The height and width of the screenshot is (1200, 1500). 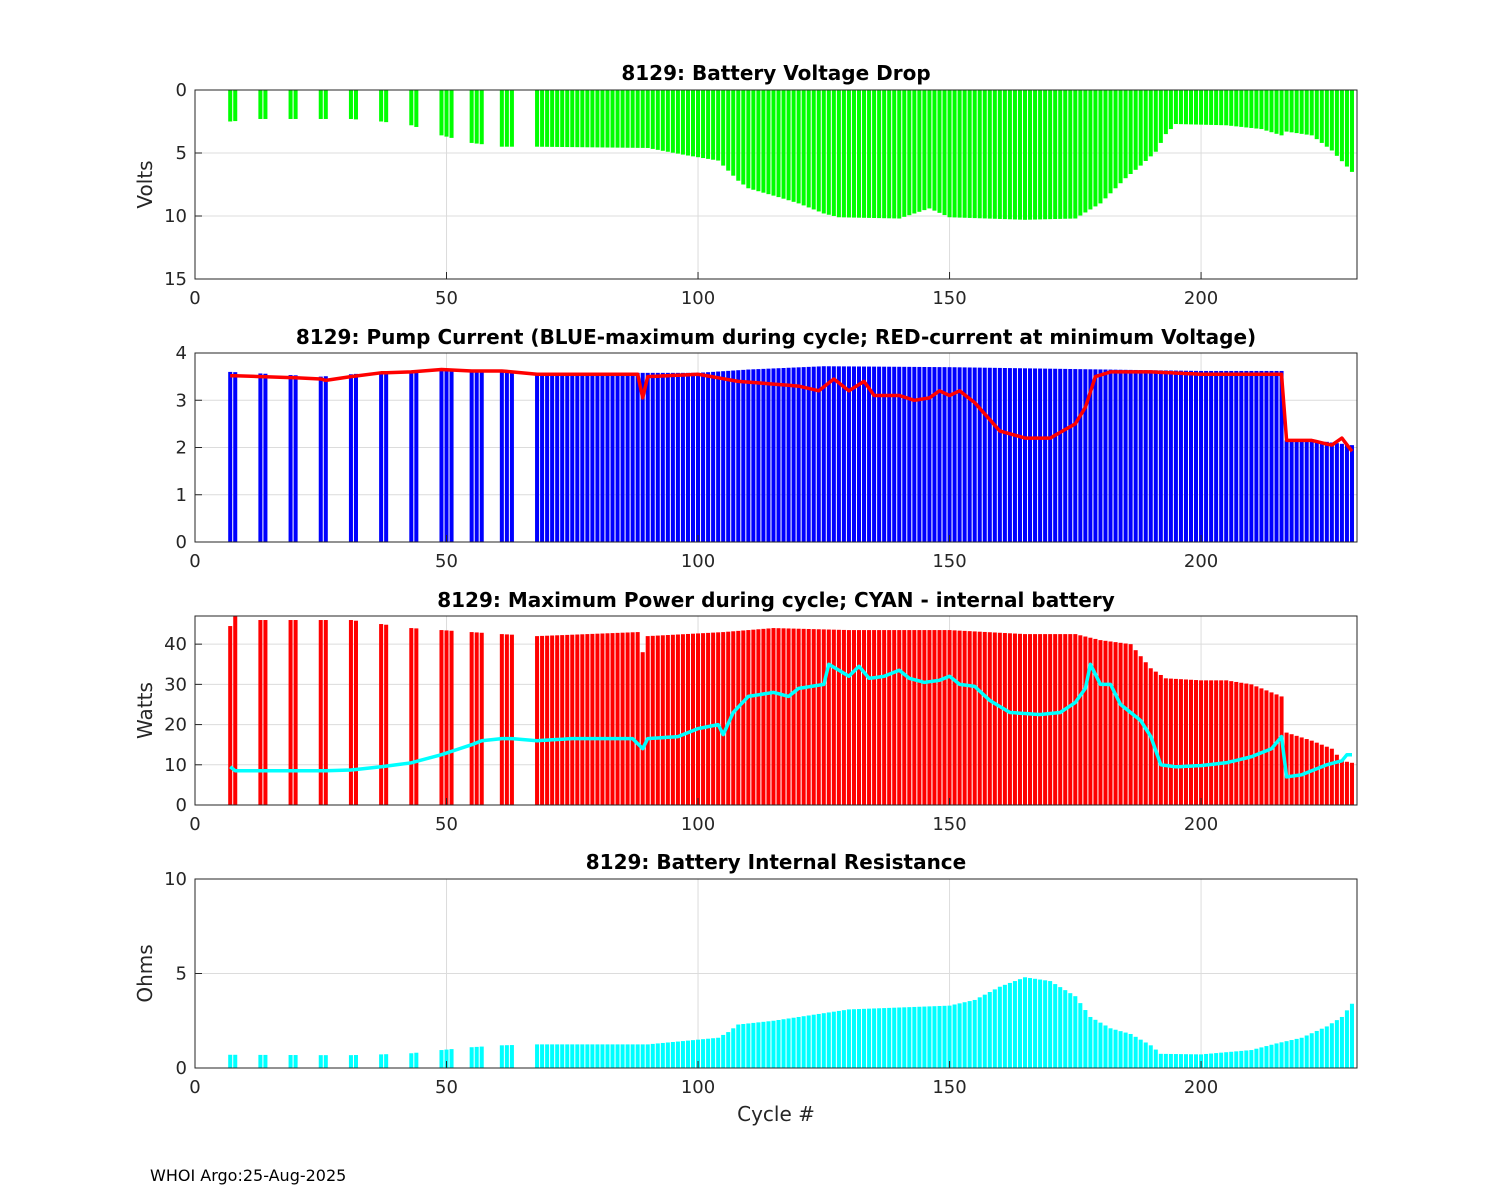 I want to click on current-xticks: 0 50 100 150 200, so click(x=703, y=553).